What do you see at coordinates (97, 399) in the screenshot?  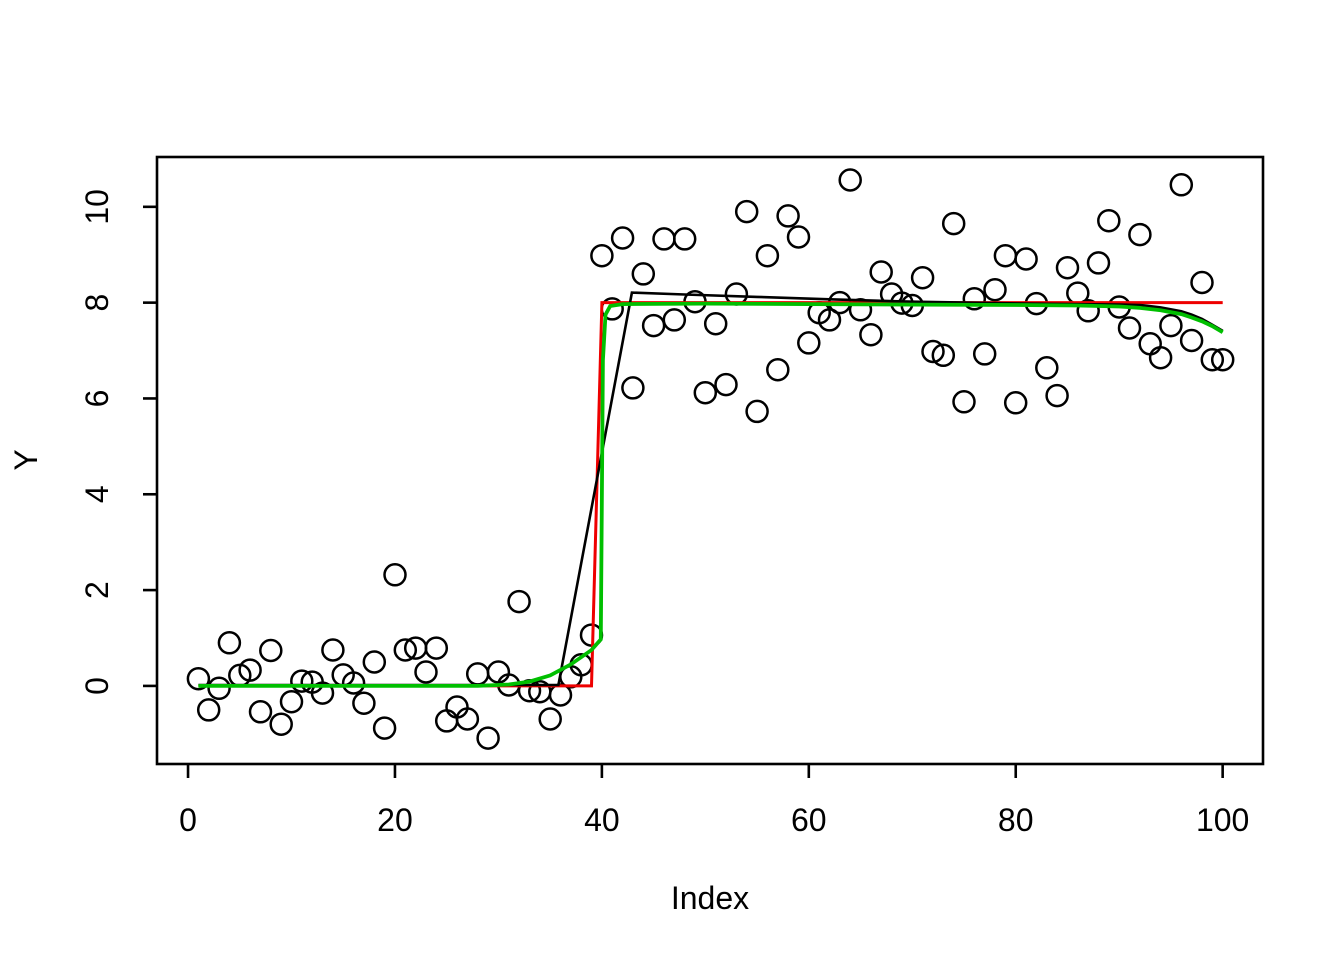 I see `y-tick-label: 6` at bounding box center [97, 399].